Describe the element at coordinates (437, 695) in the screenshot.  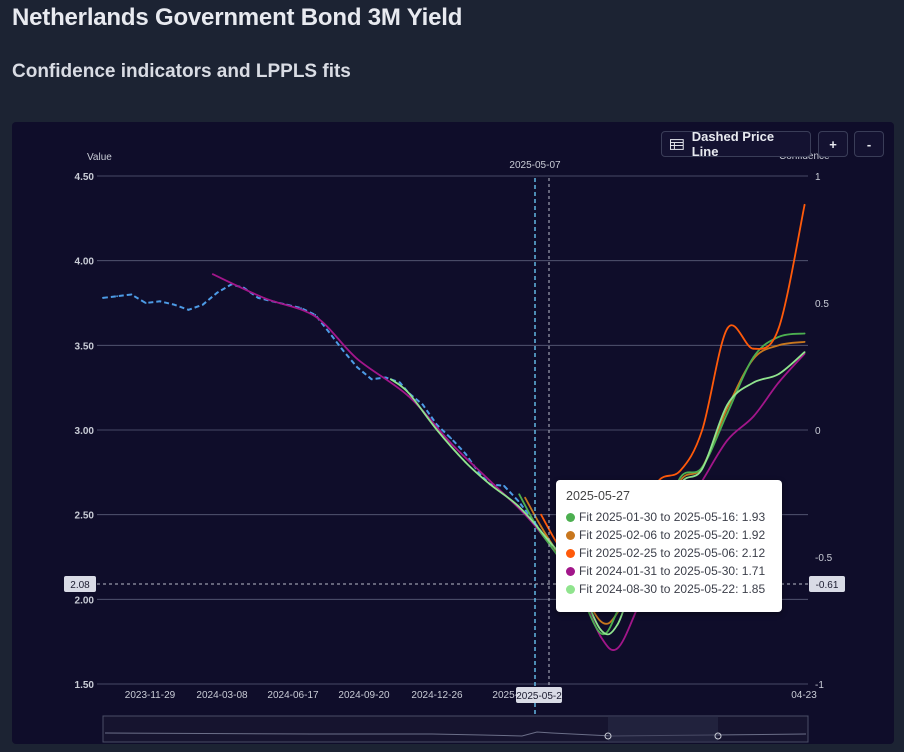
I see `x-tick-label: 2024-12-26` at that location.